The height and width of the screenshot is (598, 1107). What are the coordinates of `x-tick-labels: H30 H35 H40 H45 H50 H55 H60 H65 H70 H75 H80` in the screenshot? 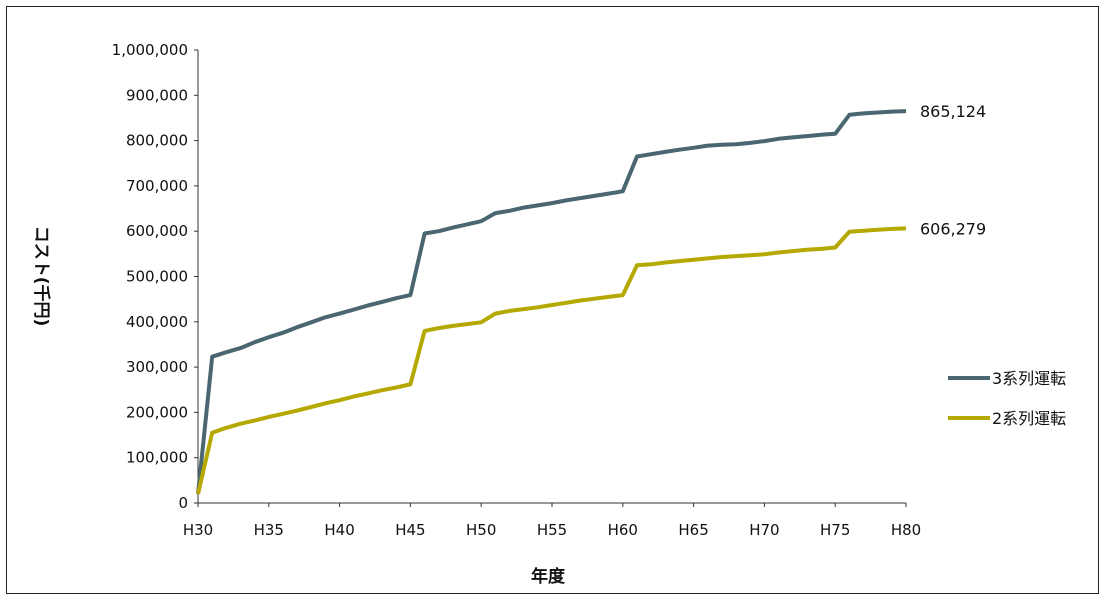 It's located at (552, 530).